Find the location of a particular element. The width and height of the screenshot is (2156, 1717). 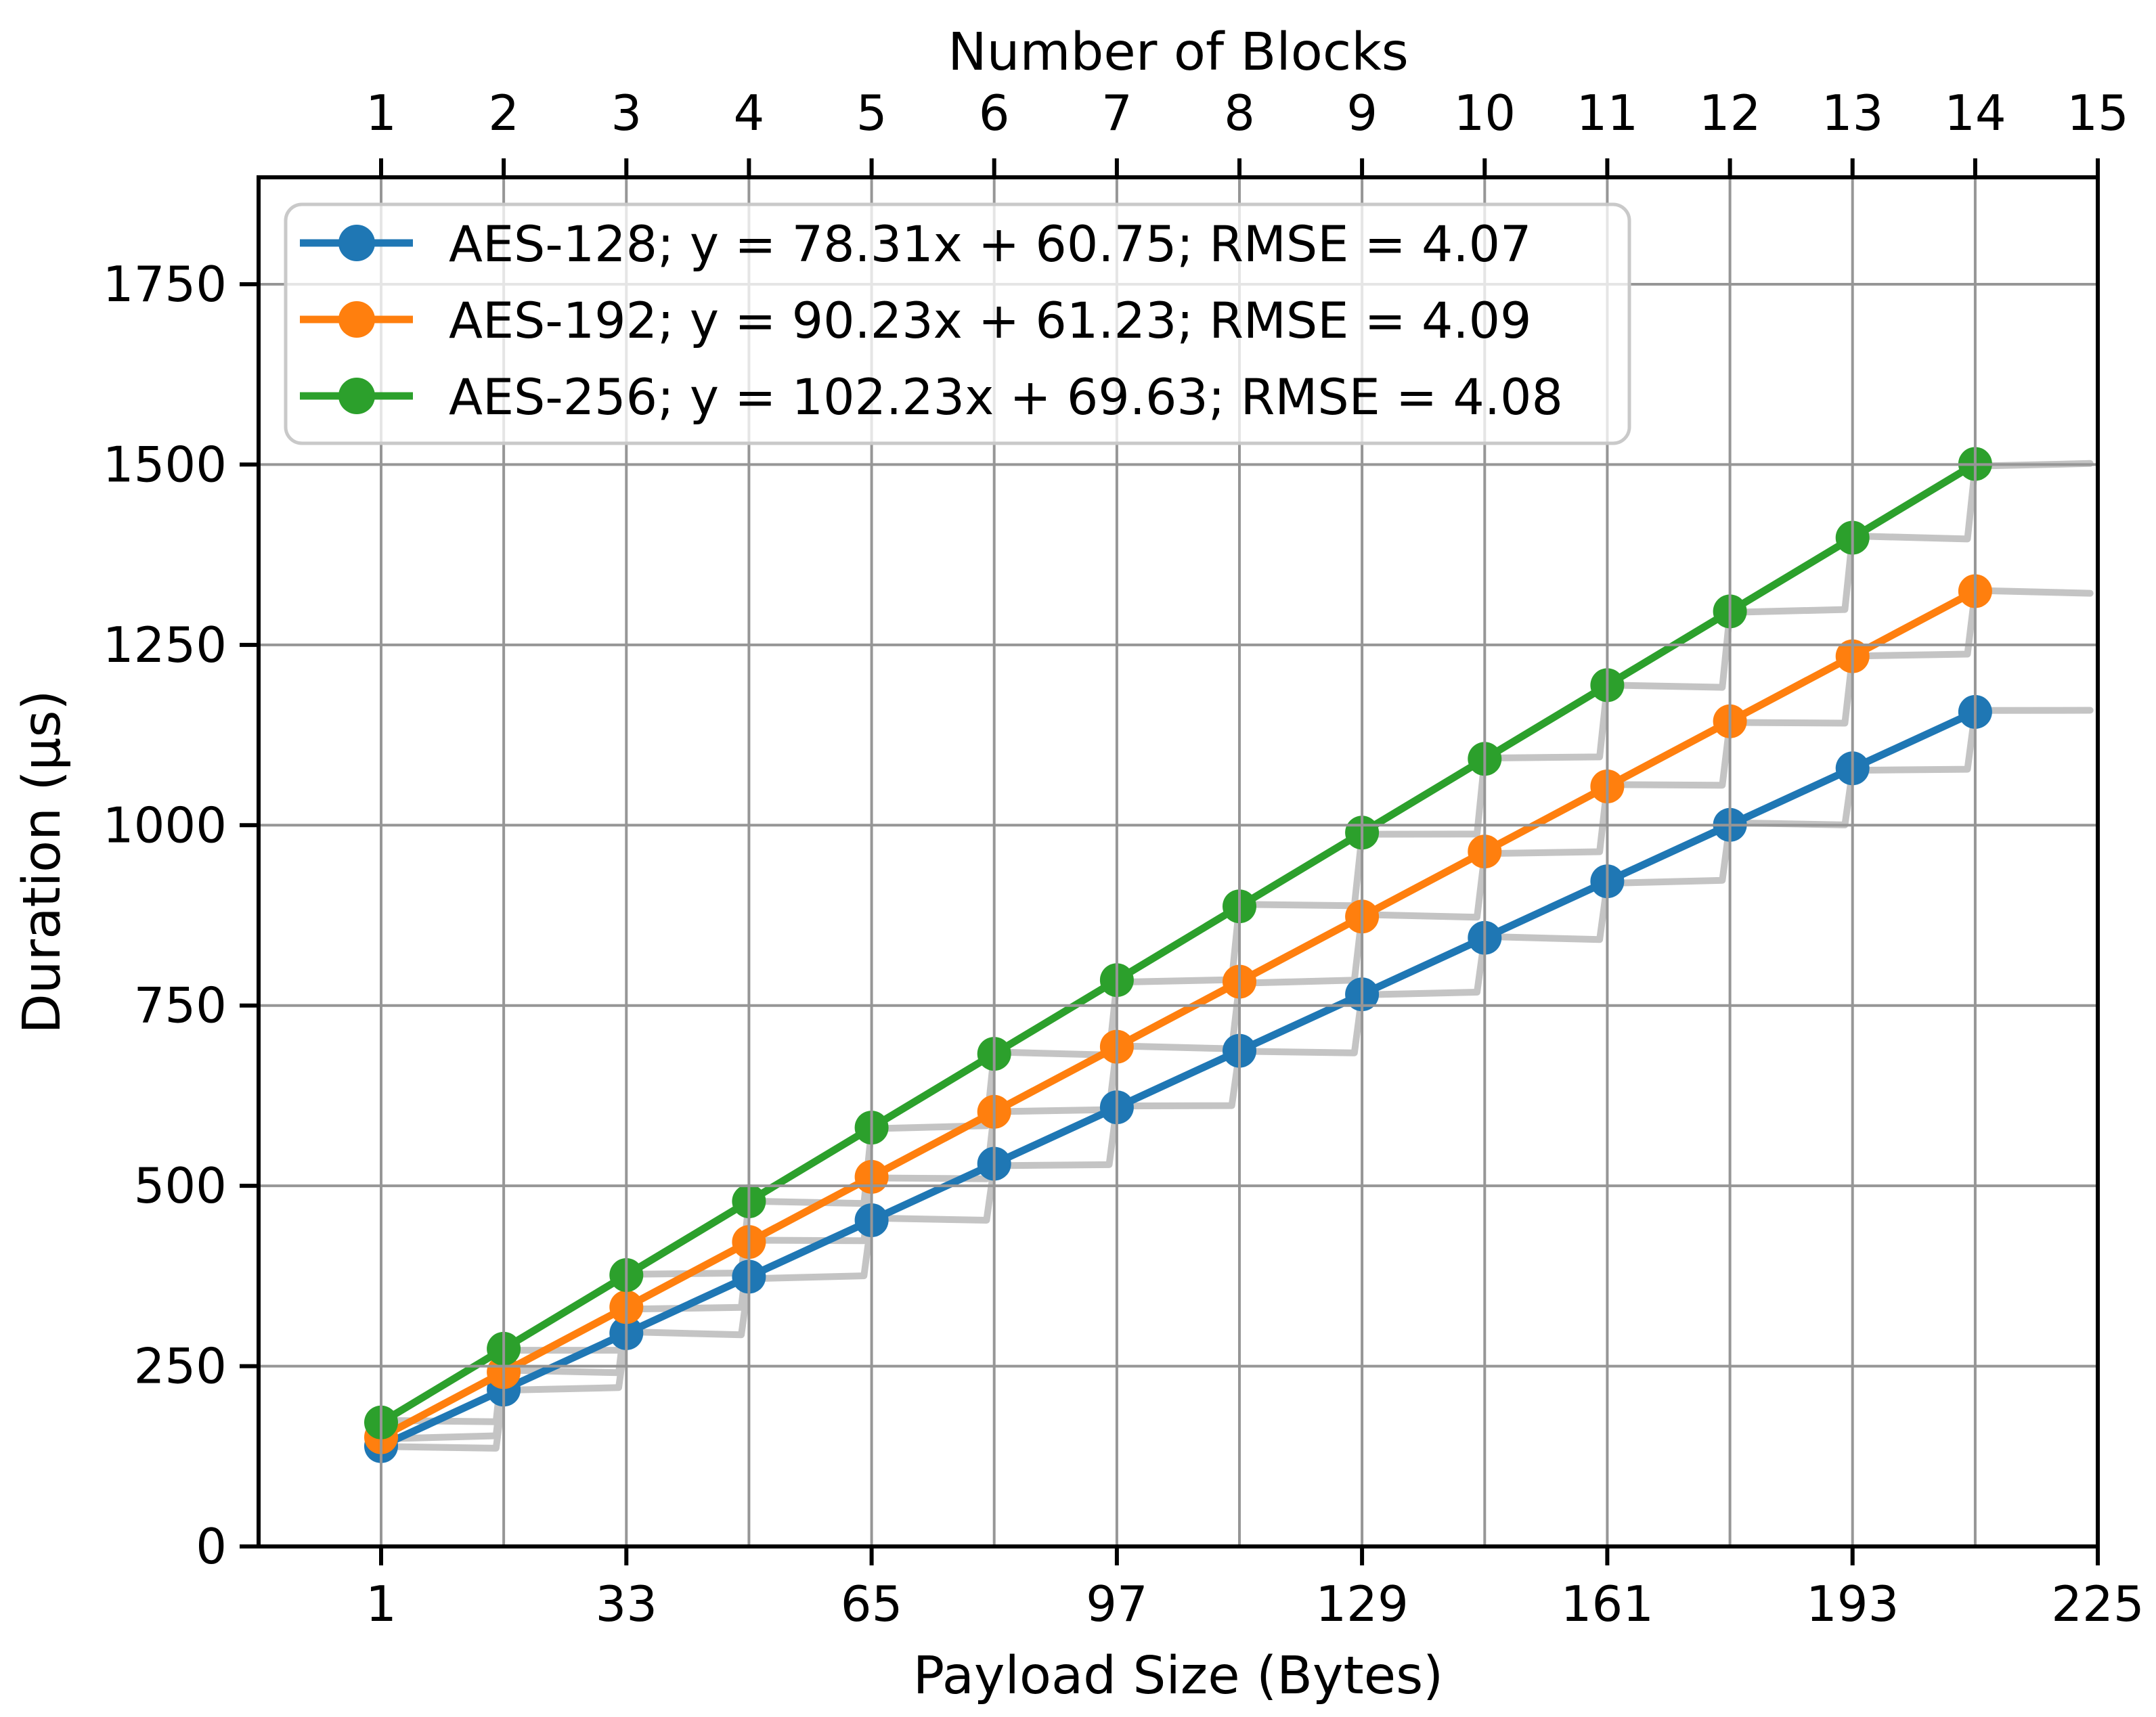

y-tick-label: 750 is located at coordinates (180, 1005).